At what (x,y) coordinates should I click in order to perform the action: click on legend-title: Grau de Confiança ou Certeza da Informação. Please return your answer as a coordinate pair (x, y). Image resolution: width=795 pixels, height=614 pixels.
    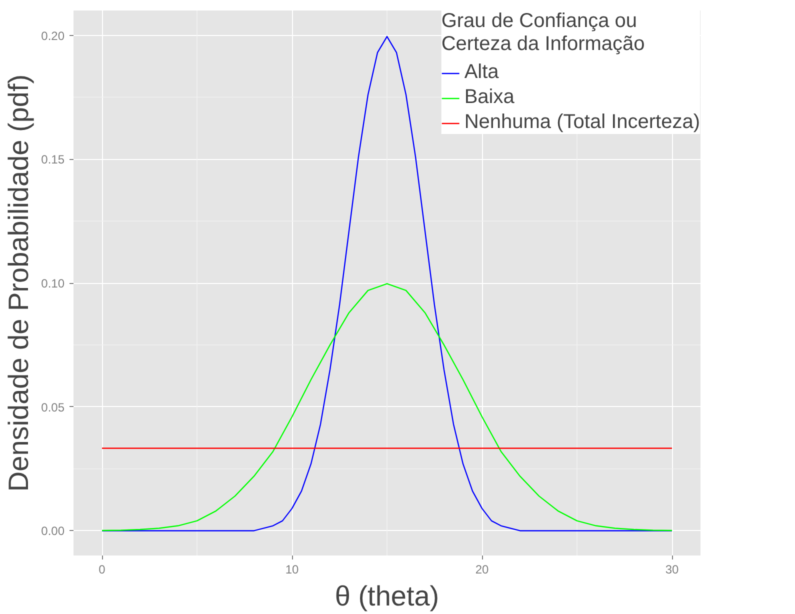
    Looking at the image, I should click on (543, 33).